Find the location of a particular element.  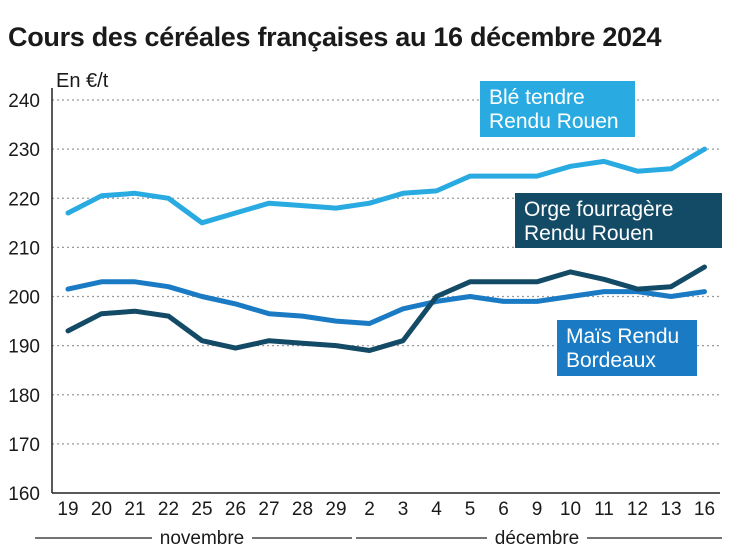

x-tick-label: 22 is located at coordinates (168, 509).